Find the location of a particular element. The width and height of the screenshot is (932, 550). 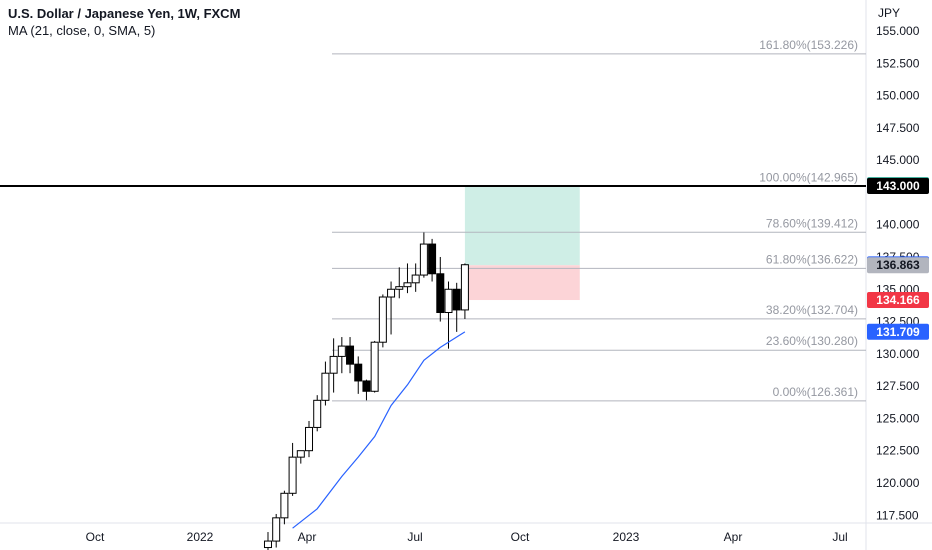

price-tick-label: 122.500 is located at coordinates (898, 451).